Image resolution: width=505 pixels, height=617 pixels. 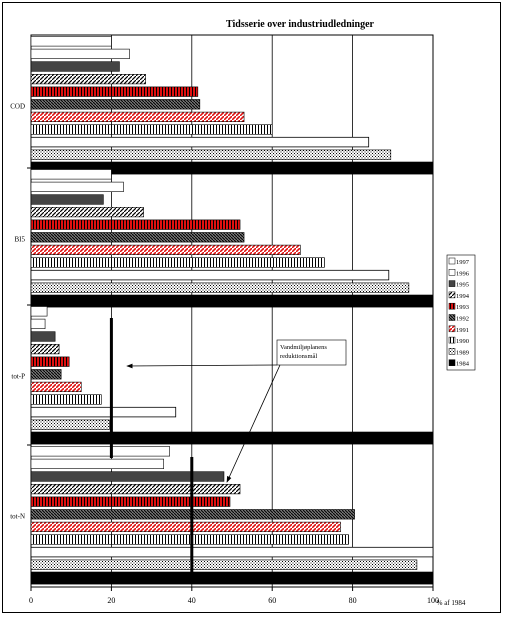 What do you see at coordinates (353, 600) in the screenshot?
I see `x-tick-label: 80` at bounding box center [353, 600].